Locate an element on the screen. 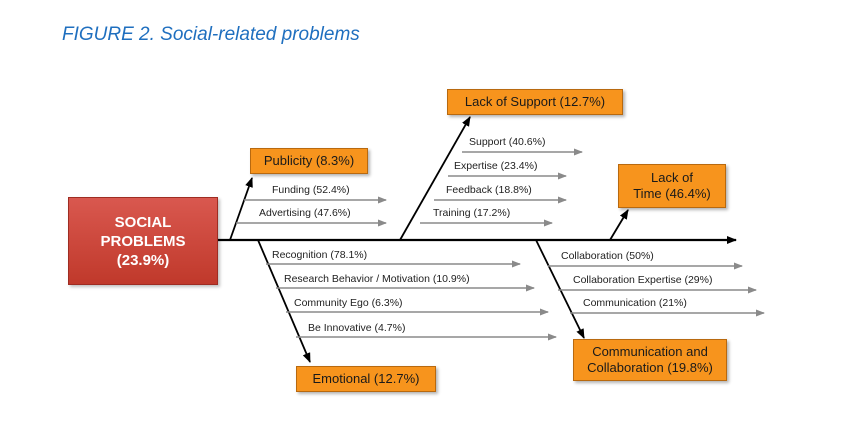 This screenshot has height=434, width=846. cause-label-community-ego: Community Ego (6.3%) is located at coordinates (348, 303).